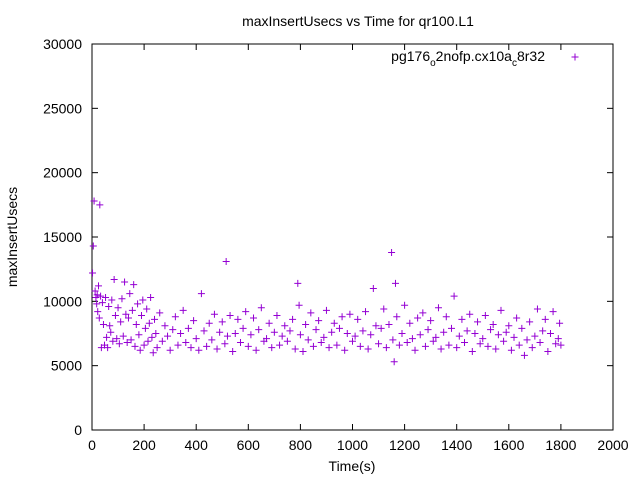 This screenshot has width=640, height=480. I want to click on x-tick-label: 1200, so click(404, 445).